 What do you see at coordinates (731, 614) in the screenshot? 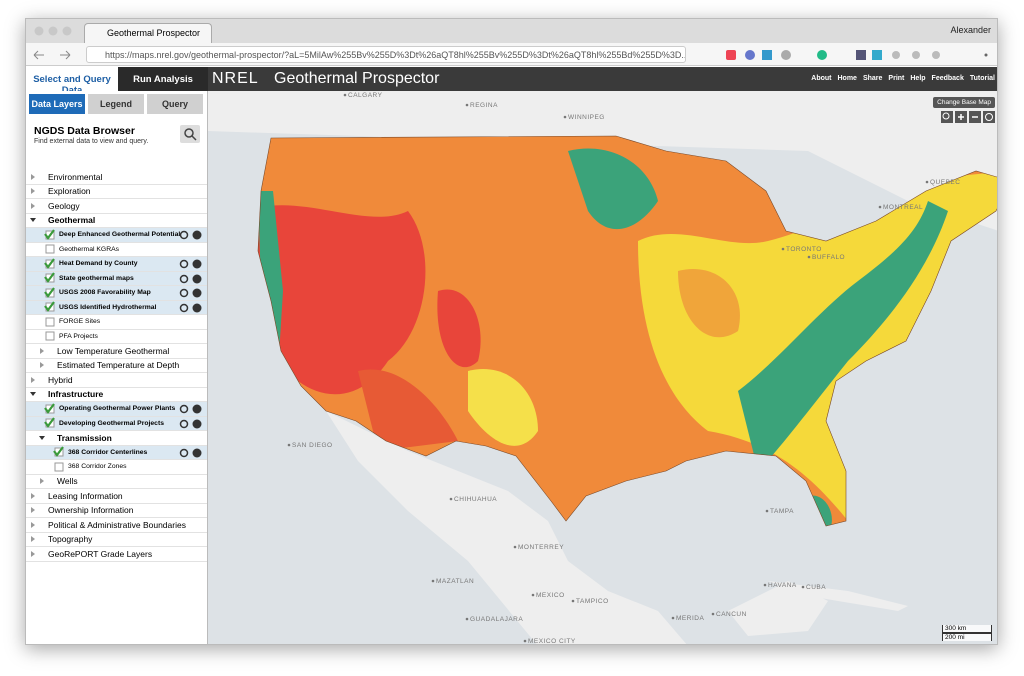
I see `city-label: CANCUN` at bounding box center [731, 614].